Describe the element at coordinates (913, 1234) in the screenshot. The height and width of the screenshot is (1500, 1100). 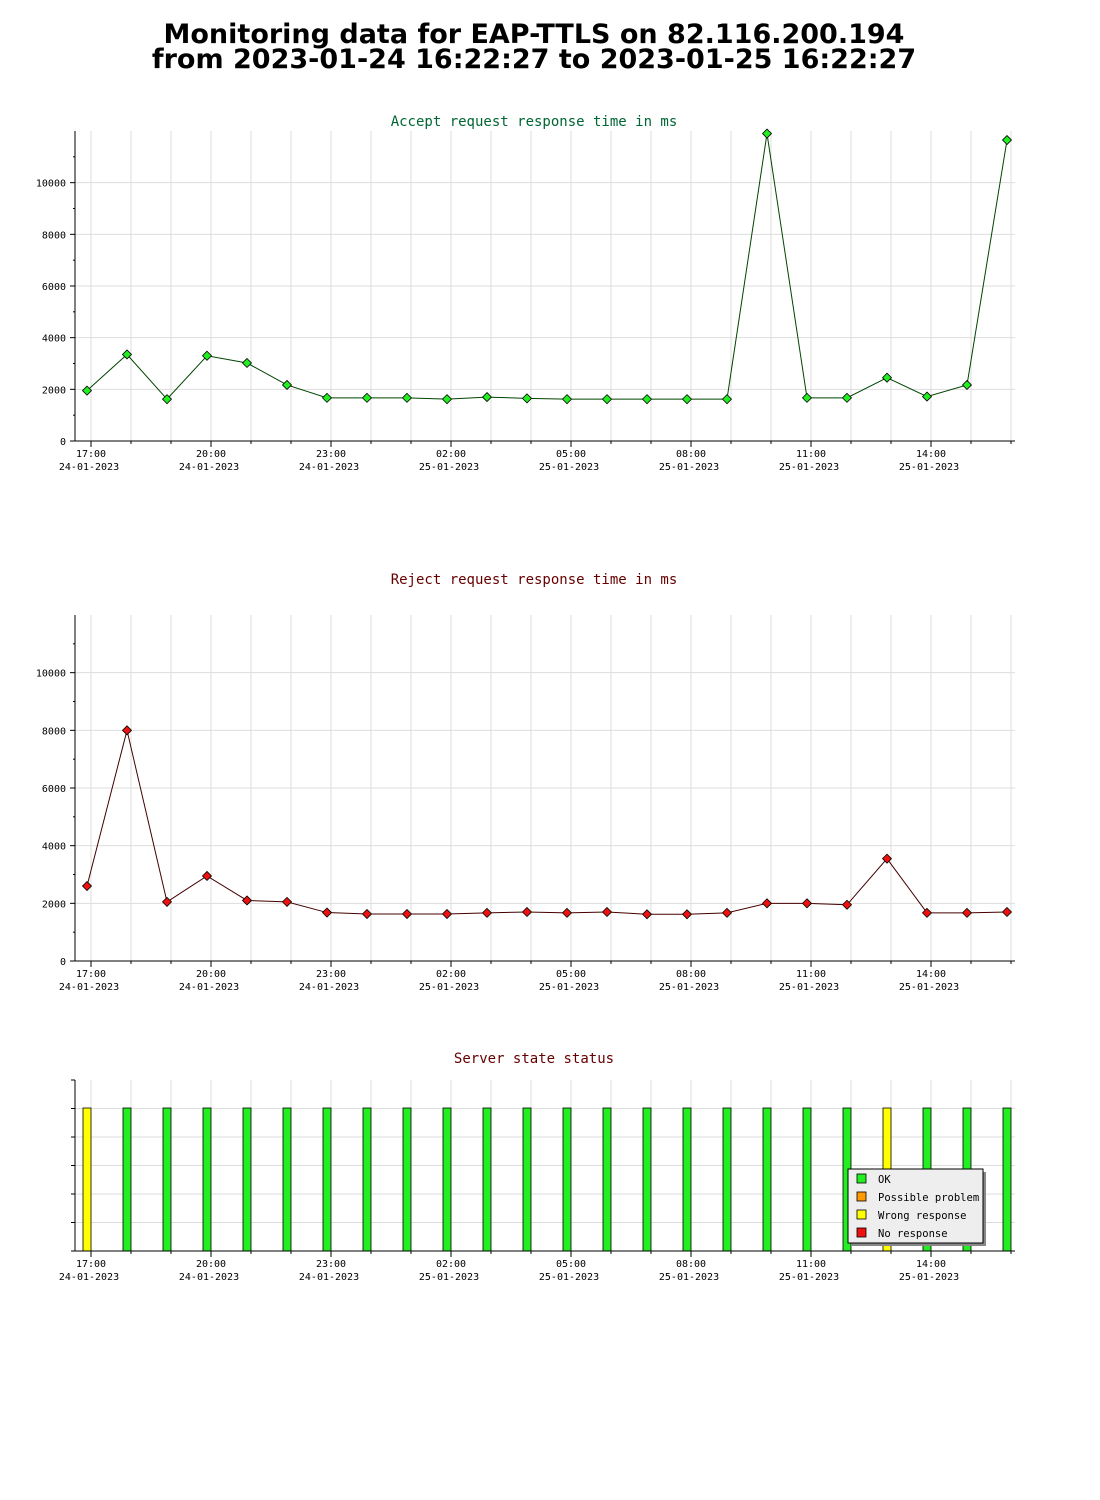
I see `legend-label: No response` at that location.